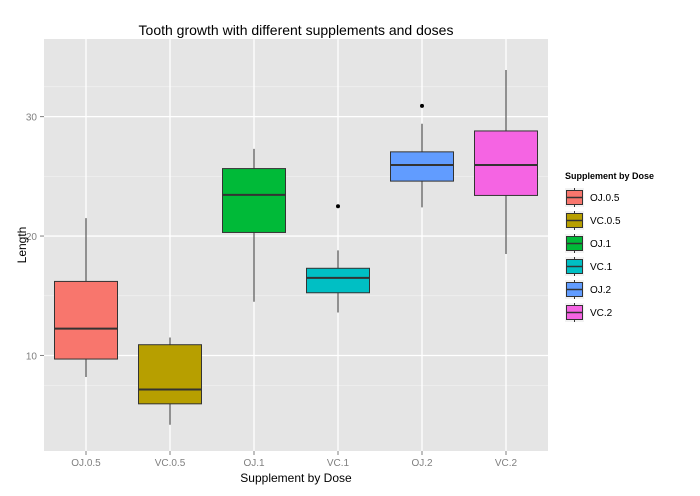 This screenshot has height=496, width=700. Describe the element at coordinates (605, 198) in the screenshot. I see `legend-label: OJ.0.5` at that location.